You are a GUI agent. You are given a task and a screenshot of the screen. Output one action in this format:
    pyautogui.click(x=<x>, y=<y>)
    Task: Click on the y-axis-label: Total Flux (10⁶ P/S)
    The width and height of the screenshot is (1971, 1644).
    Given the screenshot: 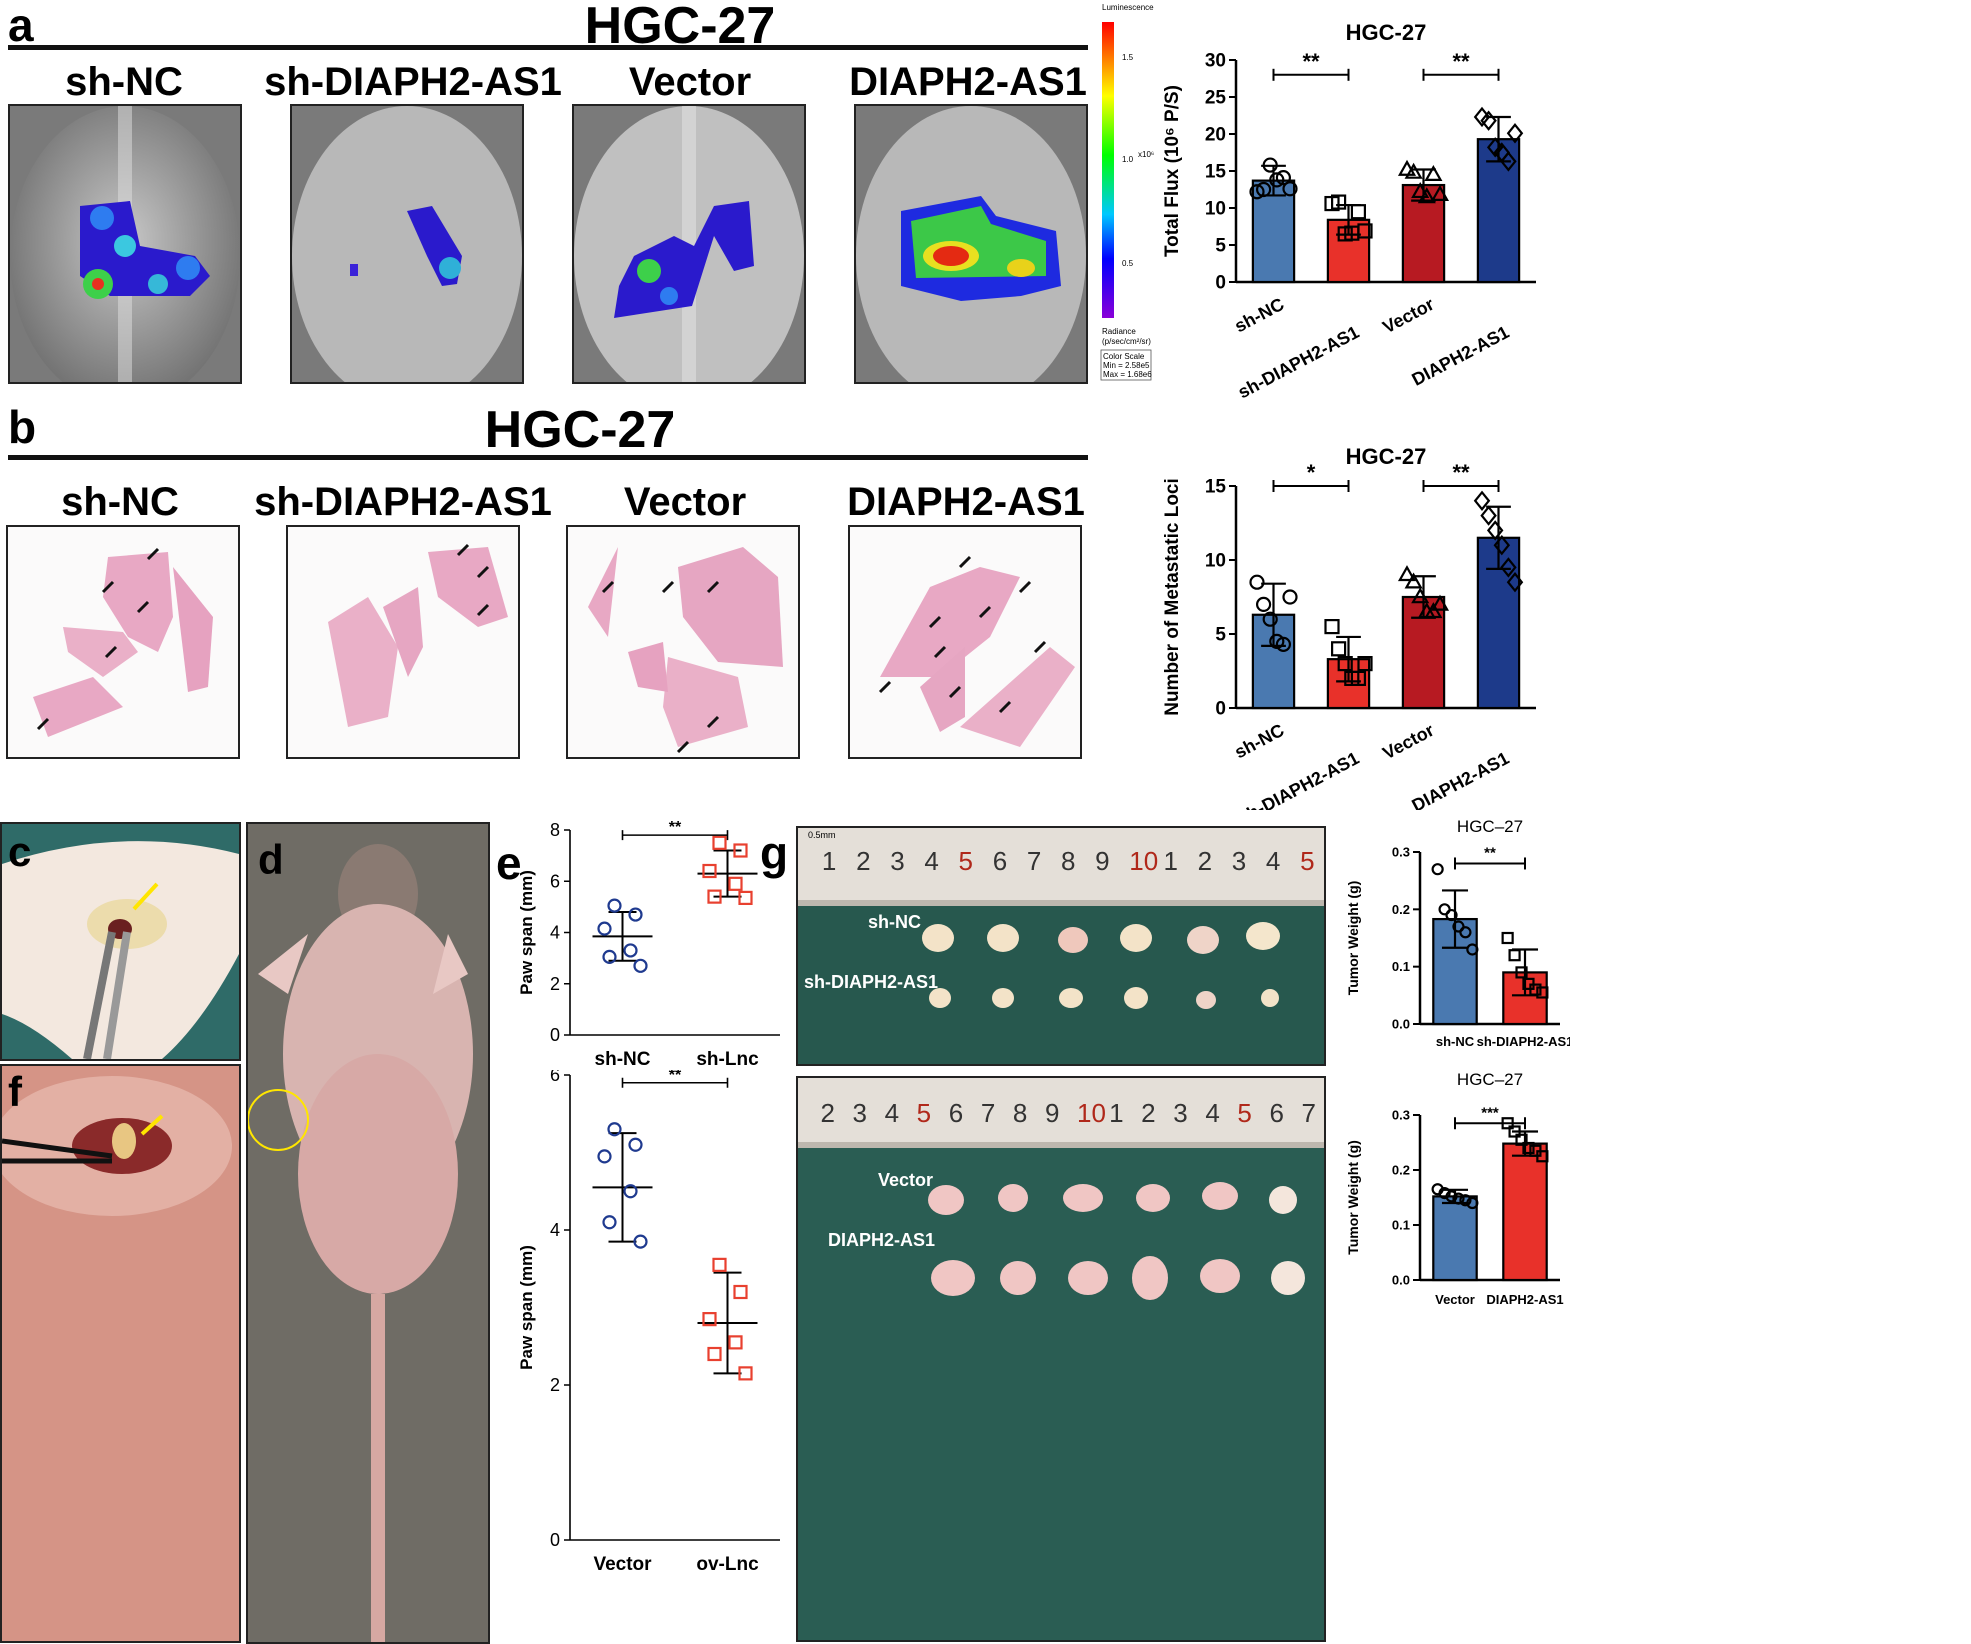 What is the action you would take?
    pyautogui.click(x=1172, y=171)
    